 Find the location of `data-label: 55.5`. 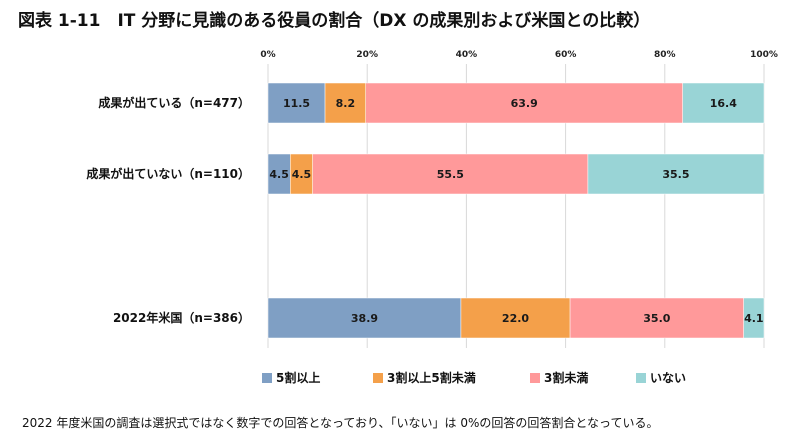

data-label: 55.5 is located at coordinates (450, 174).